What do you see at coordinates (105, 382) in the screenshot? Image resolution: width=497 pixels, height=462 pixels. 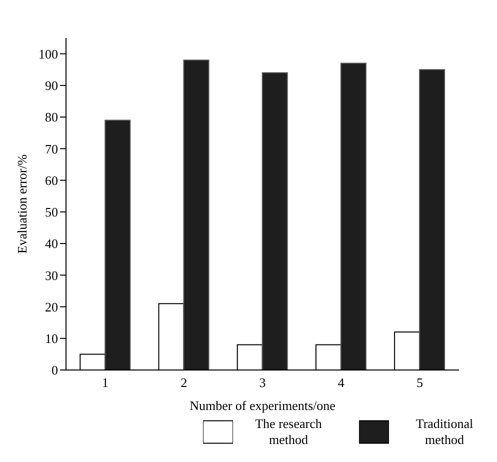 I see `x-tick-label: 1` at bounding box center [105, 382].